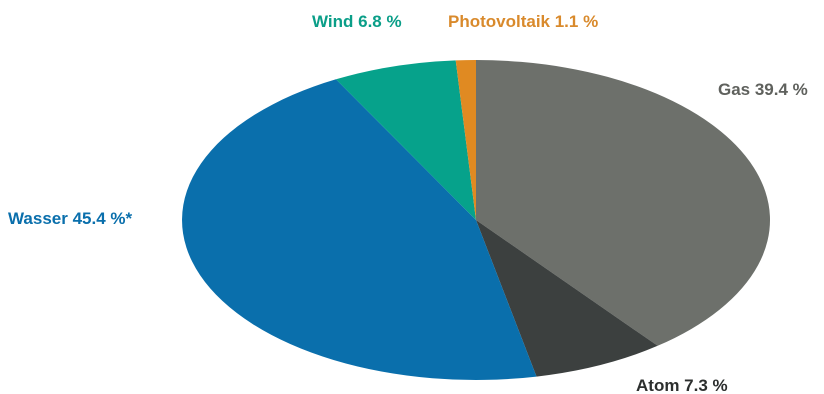 This screenshot has height=394, width=824. What do you see at coordinates (567, 298) in the screenshot?
I see `pie-slice-atom` at bounding box center [567, 298].